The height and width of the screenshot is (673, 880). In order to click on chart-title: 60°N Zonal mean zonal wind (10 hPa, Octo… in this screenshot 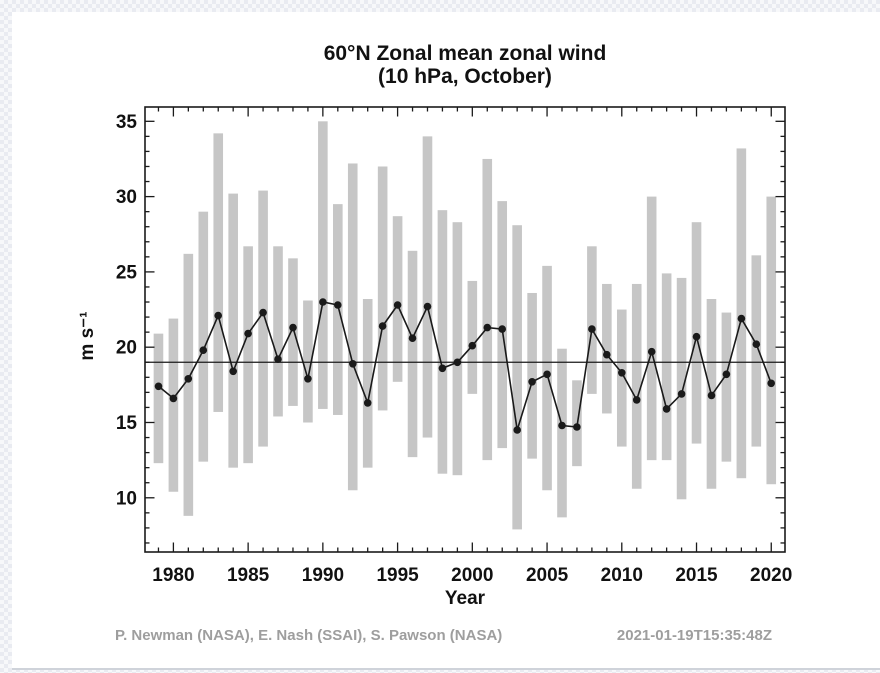, I will do `click(465, 65)`.